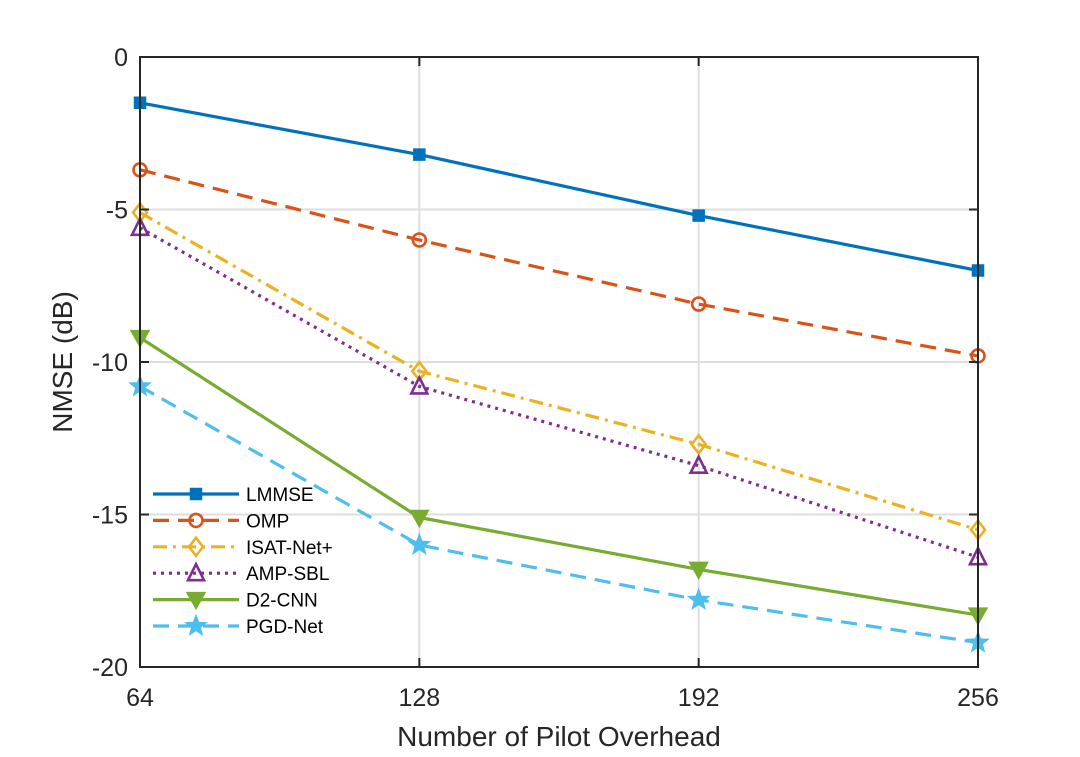  What do you see at coordinates (285, 627) in the screenshot?
I see `legend-label: PGD-Net` at bounding box center [285, 627].